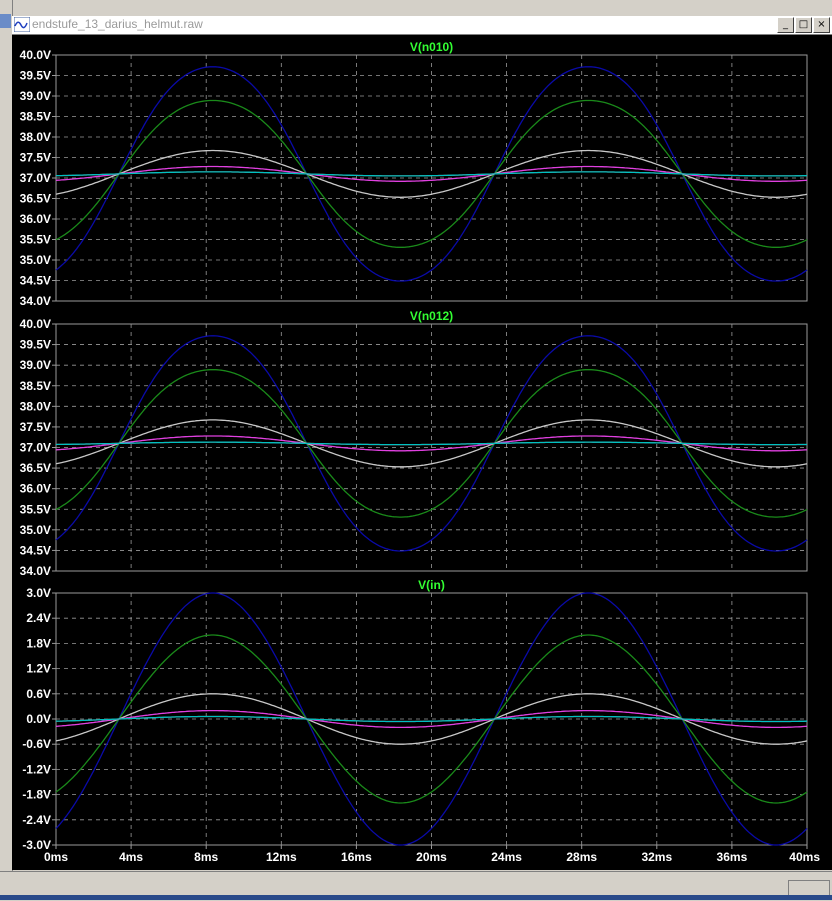 The width and height of the screenshot is (832, 901). Describe the element at coordinates (38, 593) in the screenshot. I see `y-tick-label: 3.0V` at that location.